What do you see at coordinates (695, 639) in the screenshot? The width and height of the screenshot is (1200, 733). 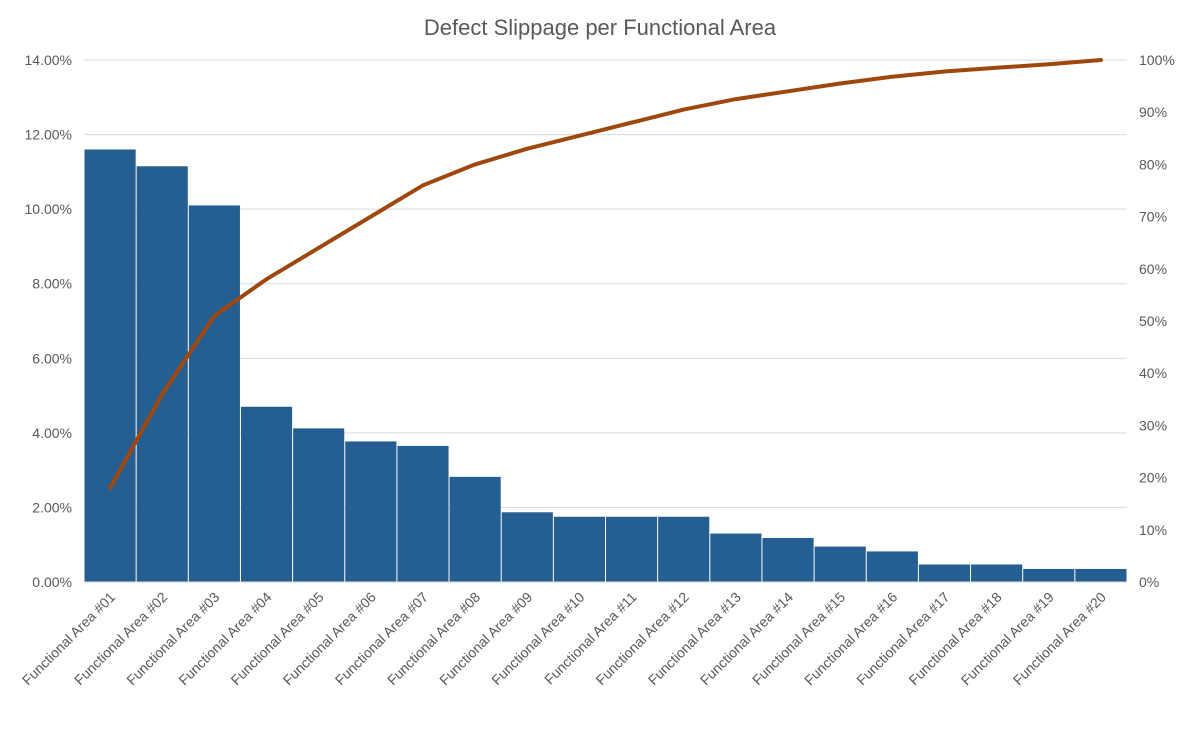 I see `x-category-label: Functional Area #13` at bounding box center [695, 639].